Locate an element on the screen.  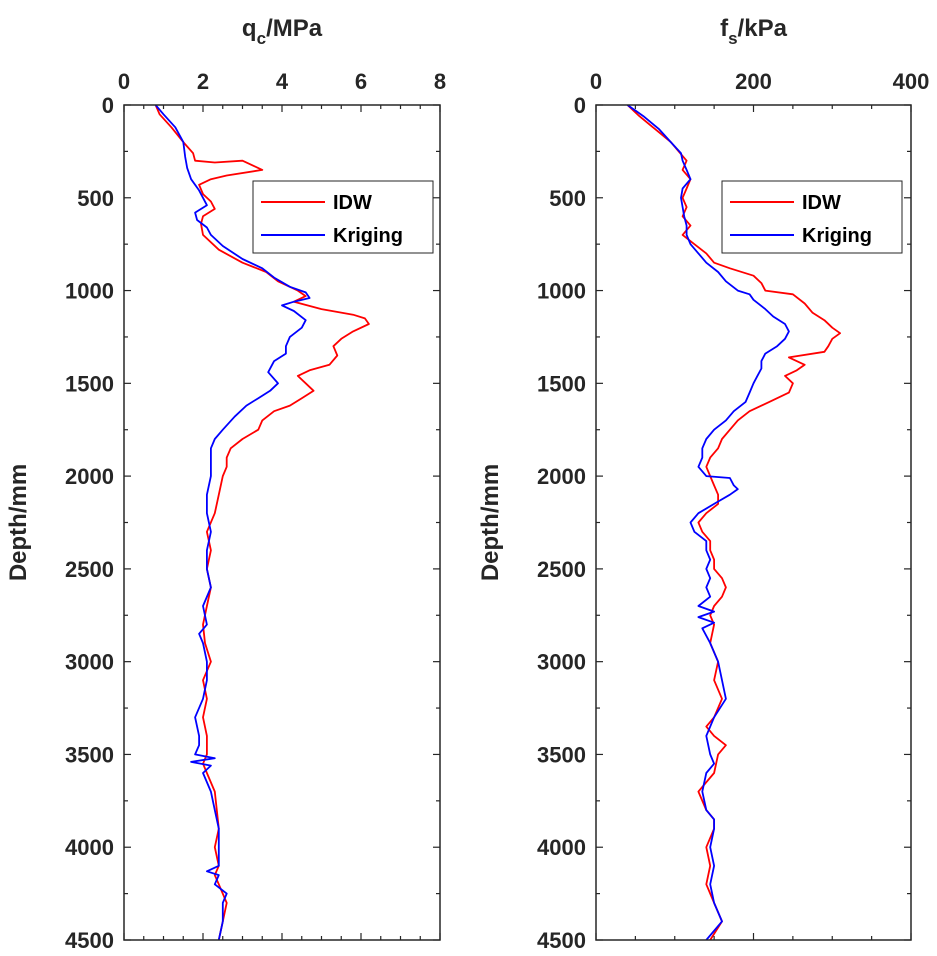
series-line-kriging is located at coordinates (232, 522).